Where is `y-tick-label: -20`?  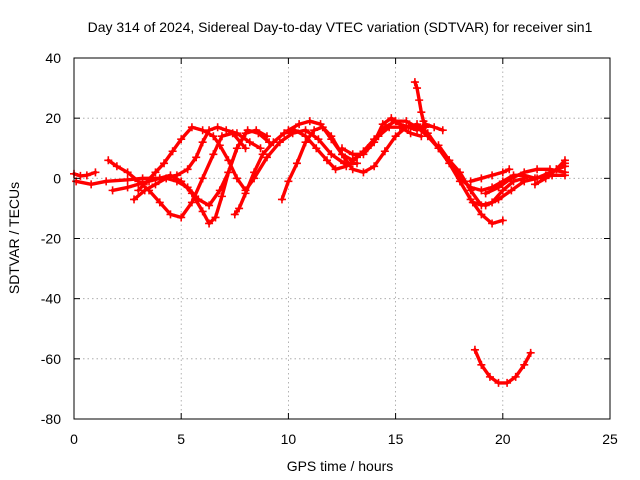 y-tick-label: -20 is located at coordinates (51, 239).